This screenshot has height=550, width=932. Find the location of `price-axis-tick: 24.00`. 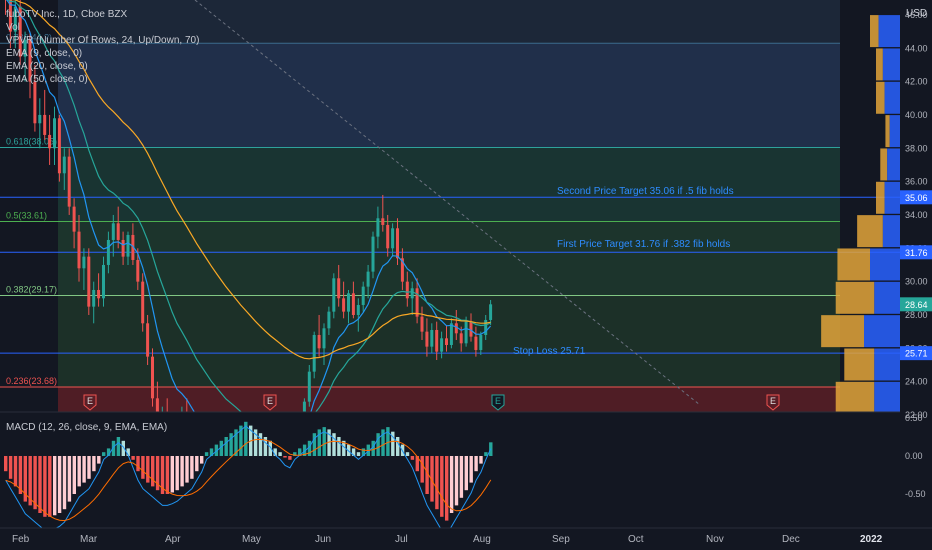

price-axis-tick: 24.00 is located at coordinates (916, 382).